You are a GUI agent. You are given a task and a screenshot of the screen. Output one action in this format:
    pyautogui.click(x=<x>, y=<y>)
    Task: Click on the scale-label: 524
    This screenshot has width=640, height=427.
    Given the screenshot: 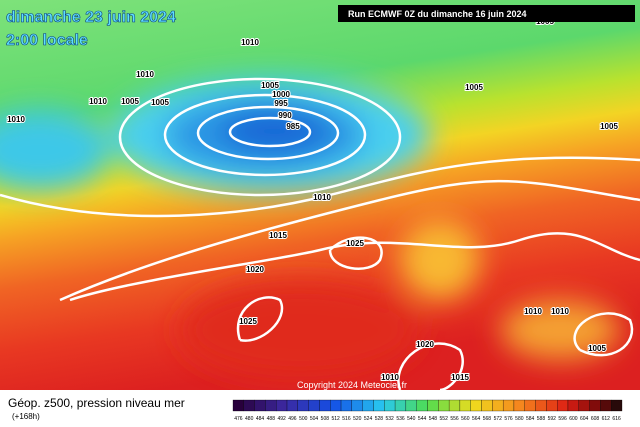 What is the action you would take?
    pyautogui.click(x=368, y=419)
    